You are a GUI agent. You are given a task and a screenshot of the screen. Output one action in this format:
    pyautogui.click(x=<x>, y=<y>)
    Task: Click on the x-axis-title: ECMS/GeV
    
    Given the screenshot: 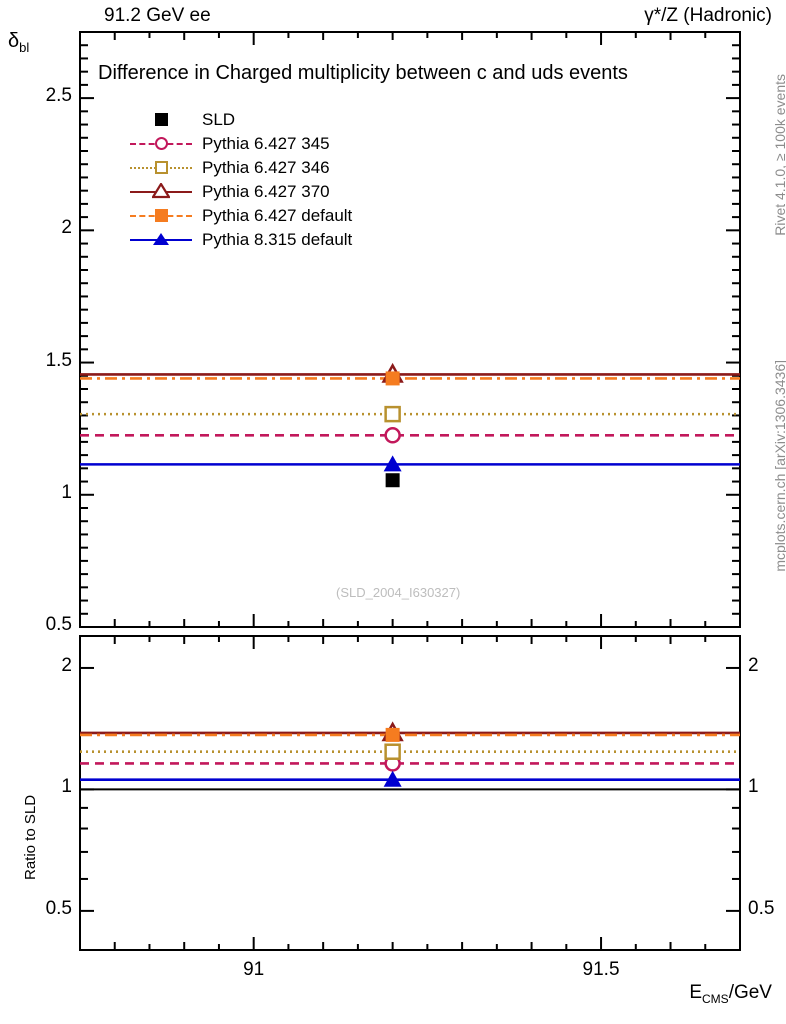 What is the action you would take?
    pyautogui.click(x=730, y=994)
    